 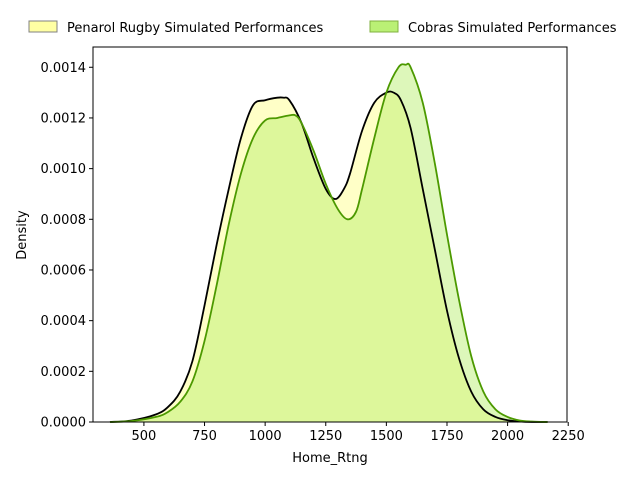 I want to click on x-tick-label: 2000, so click(x=507, y=436).